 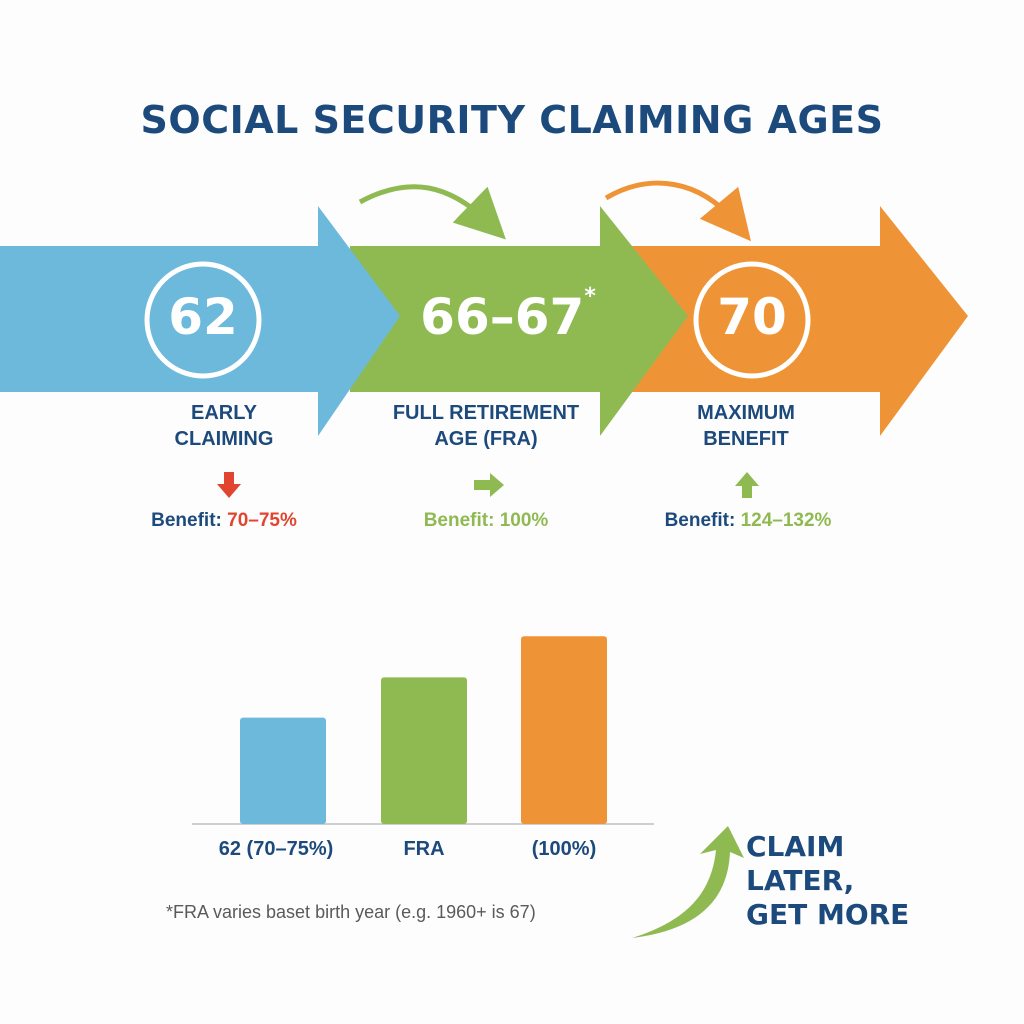 What do you see at coordinates (424, 849) in the screenshot?
I see `tick-label: FRA` at bounding box center [424, 849].